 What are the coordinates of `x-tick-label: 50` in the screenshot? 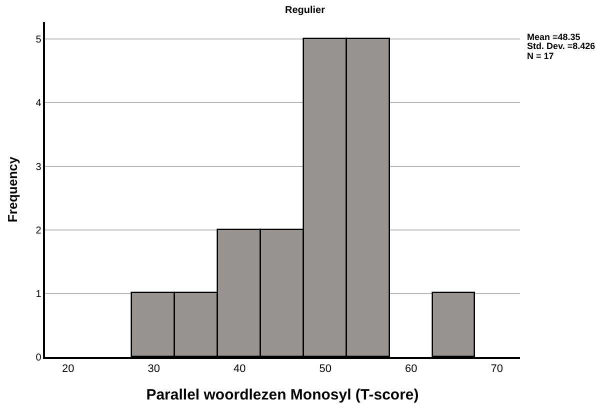 It's located at (325, 368).